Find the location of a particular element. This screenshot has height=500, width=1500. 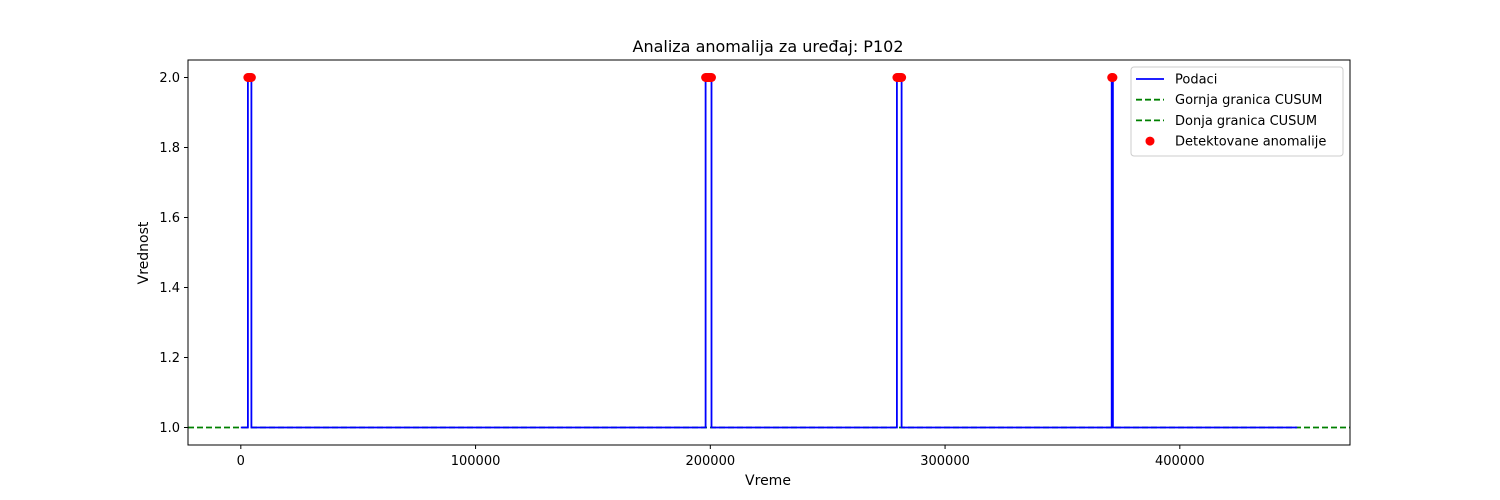

y-tick-label: 2.0 is located at coordinates (169, 78).